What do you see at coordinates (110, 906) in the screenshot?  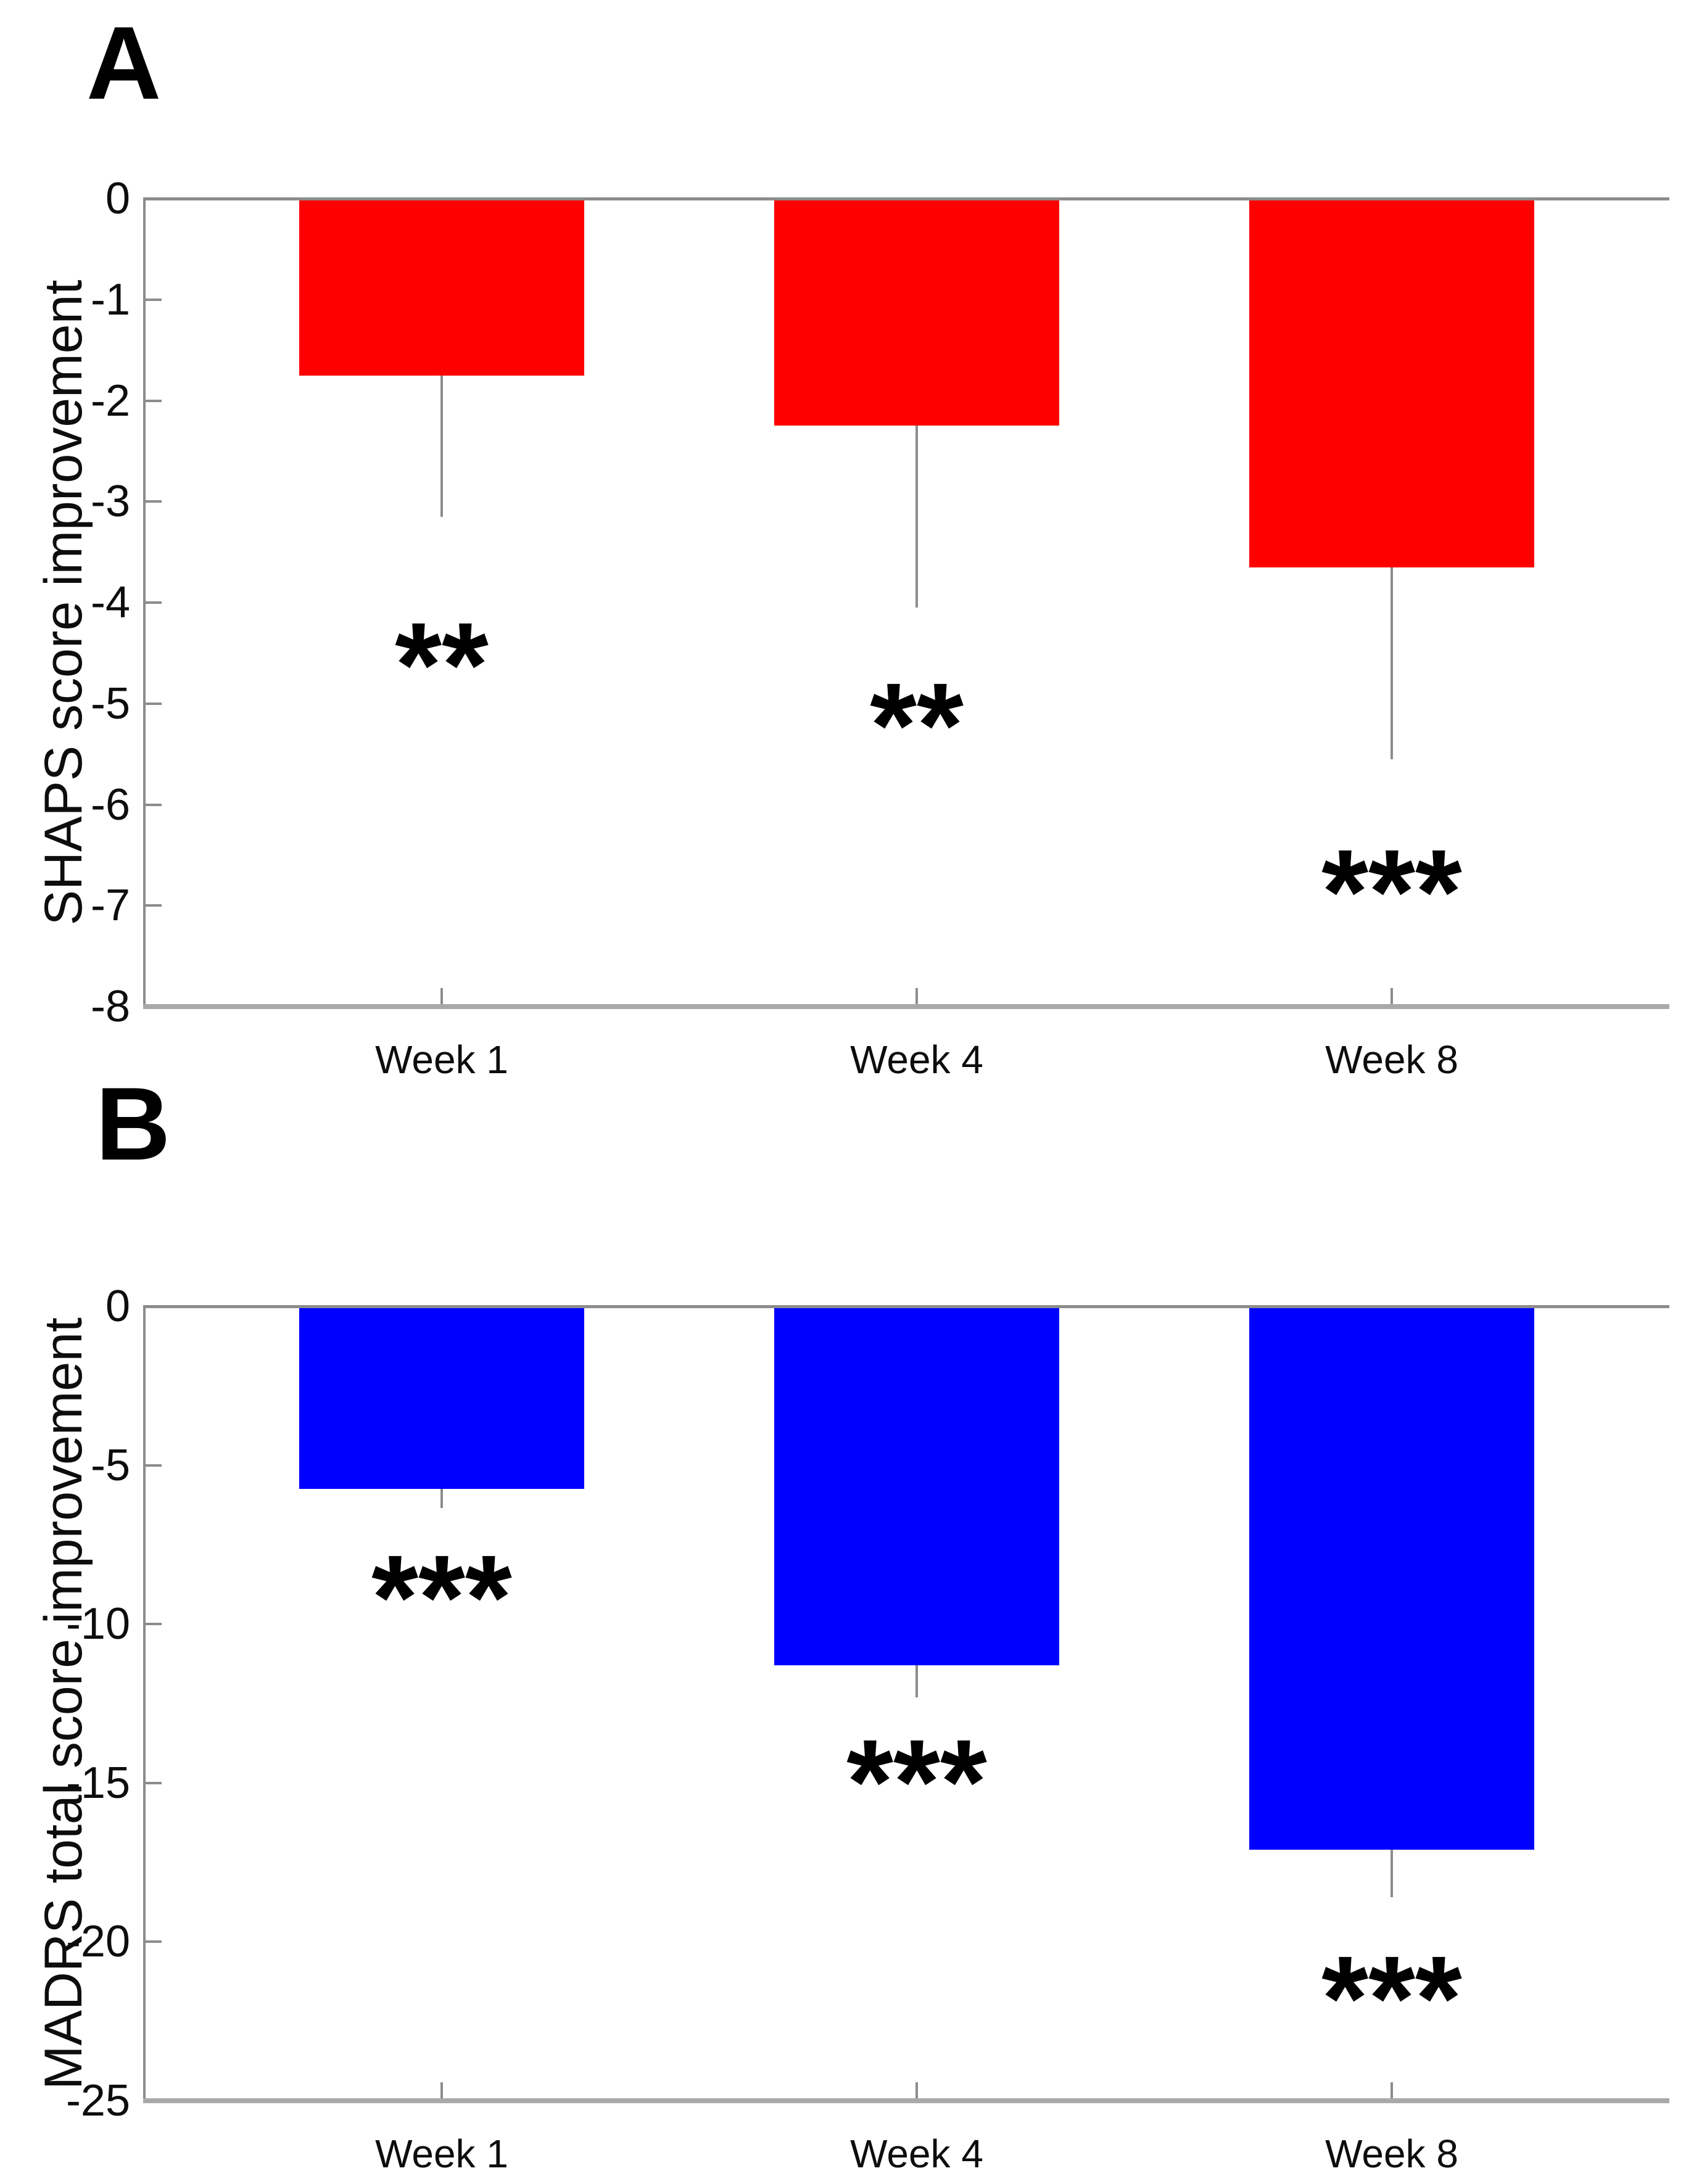 I see `y-tick-label: -7` at bounding box center [110, 906].